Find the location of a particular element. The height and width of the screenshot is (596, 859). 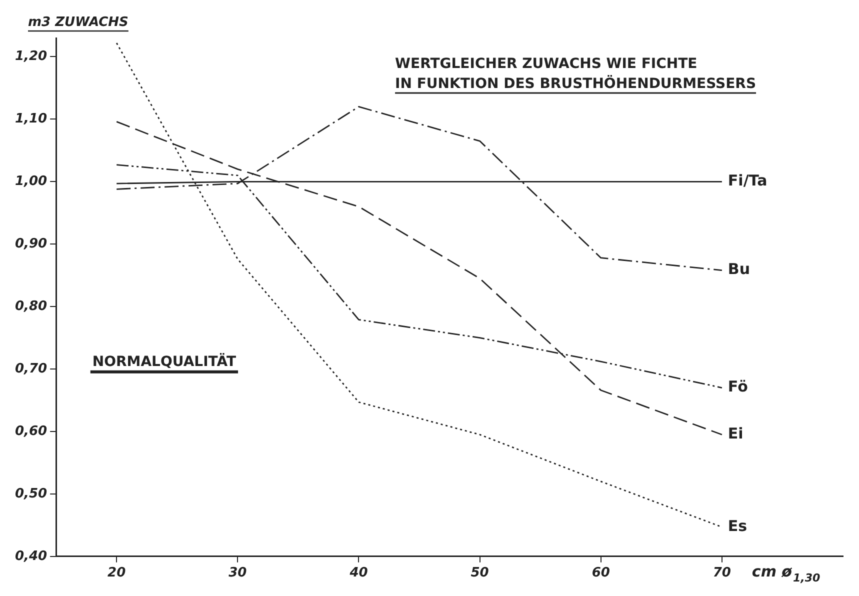

y-tick-label: 0,40 is located at coordinates (31, 556).